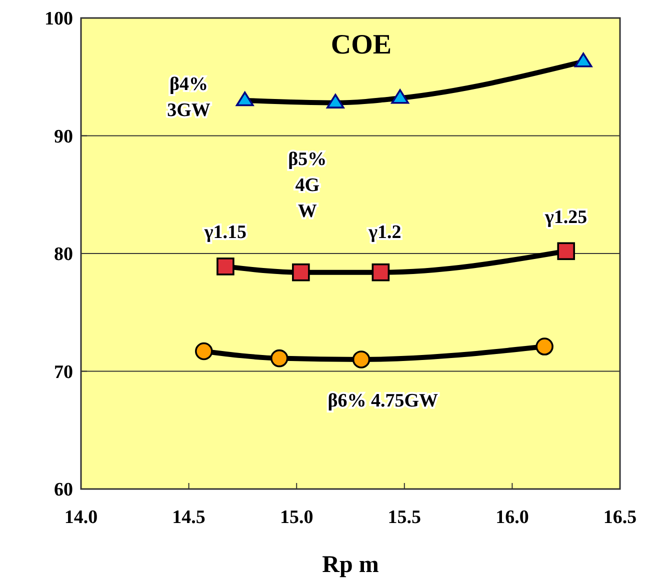 The height and width of the screenshot is (584, 647). I want to click on x-tick-label: 15.5, so click(405, 517).